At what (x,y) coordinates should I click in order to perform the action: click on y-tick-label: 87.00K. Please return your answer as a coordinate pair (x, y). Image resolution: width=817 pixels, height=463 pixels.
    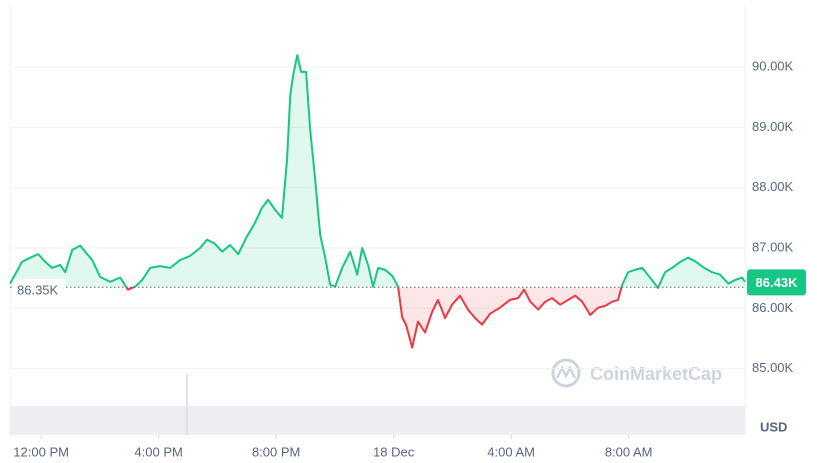
    Looking at the image, I should click on (773, 246).